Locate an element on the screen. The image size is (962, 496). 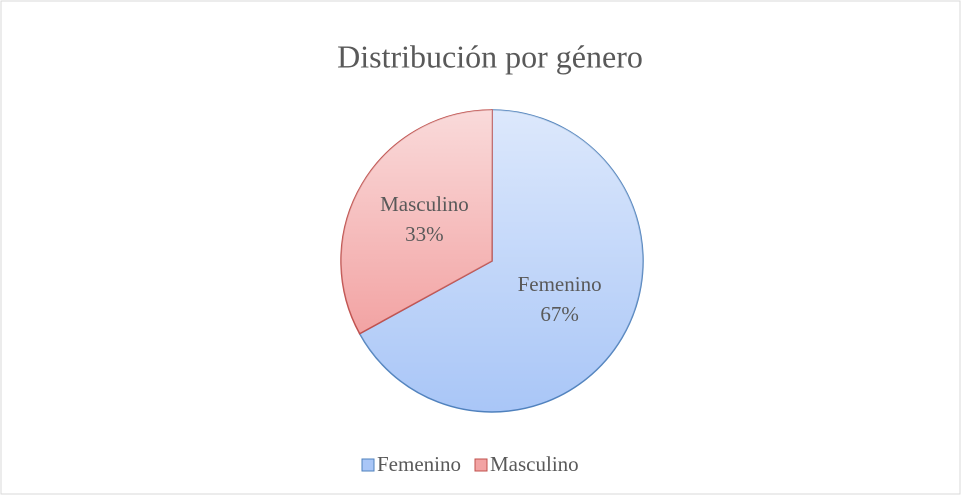
slice-shade is located at coordinates (416, 222).